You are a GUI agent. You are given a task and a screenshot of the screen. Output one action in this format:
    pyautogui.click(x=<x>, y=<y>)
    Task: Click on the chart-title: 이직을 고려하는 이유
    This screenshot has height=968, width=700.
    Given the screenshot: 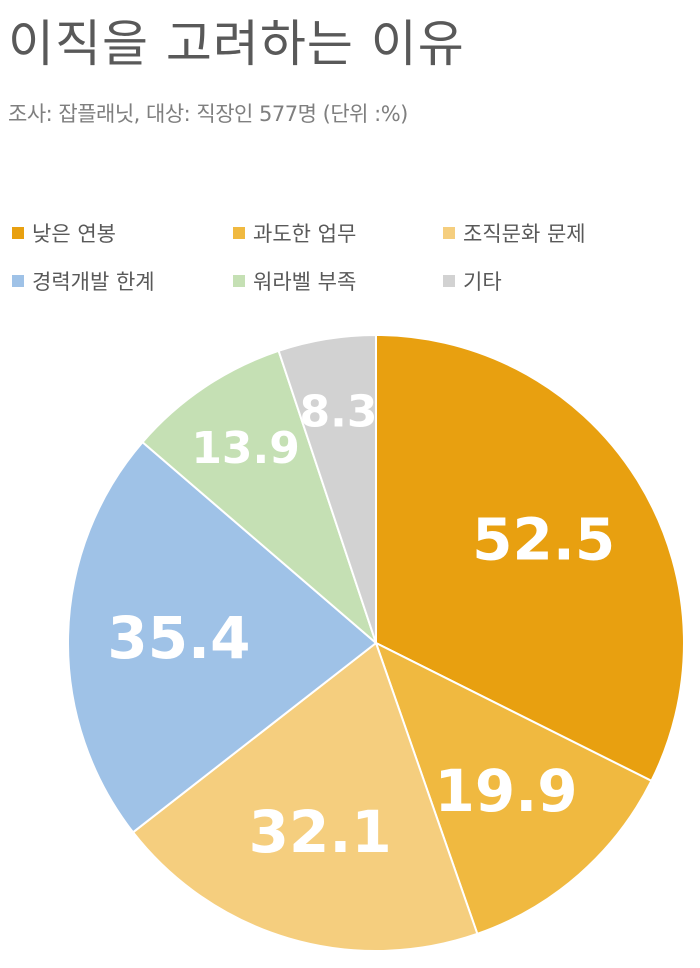 What is the action you would take?
    pyautogui.click(x=236, y=44)
    